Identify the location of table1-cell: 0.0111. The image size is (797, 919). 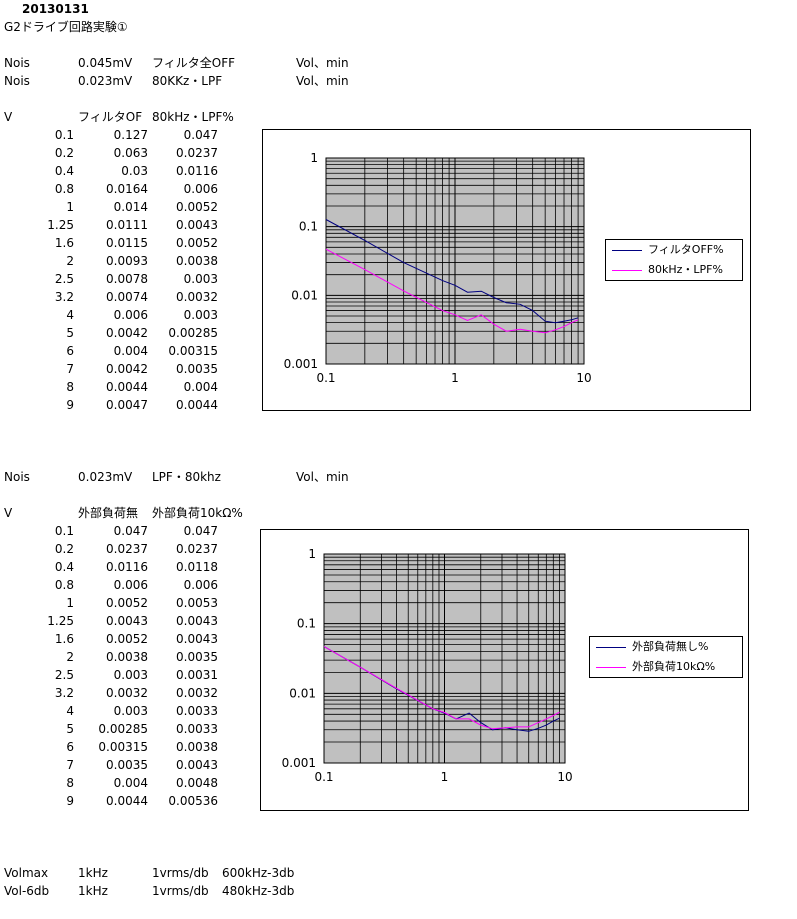
(127, 225).